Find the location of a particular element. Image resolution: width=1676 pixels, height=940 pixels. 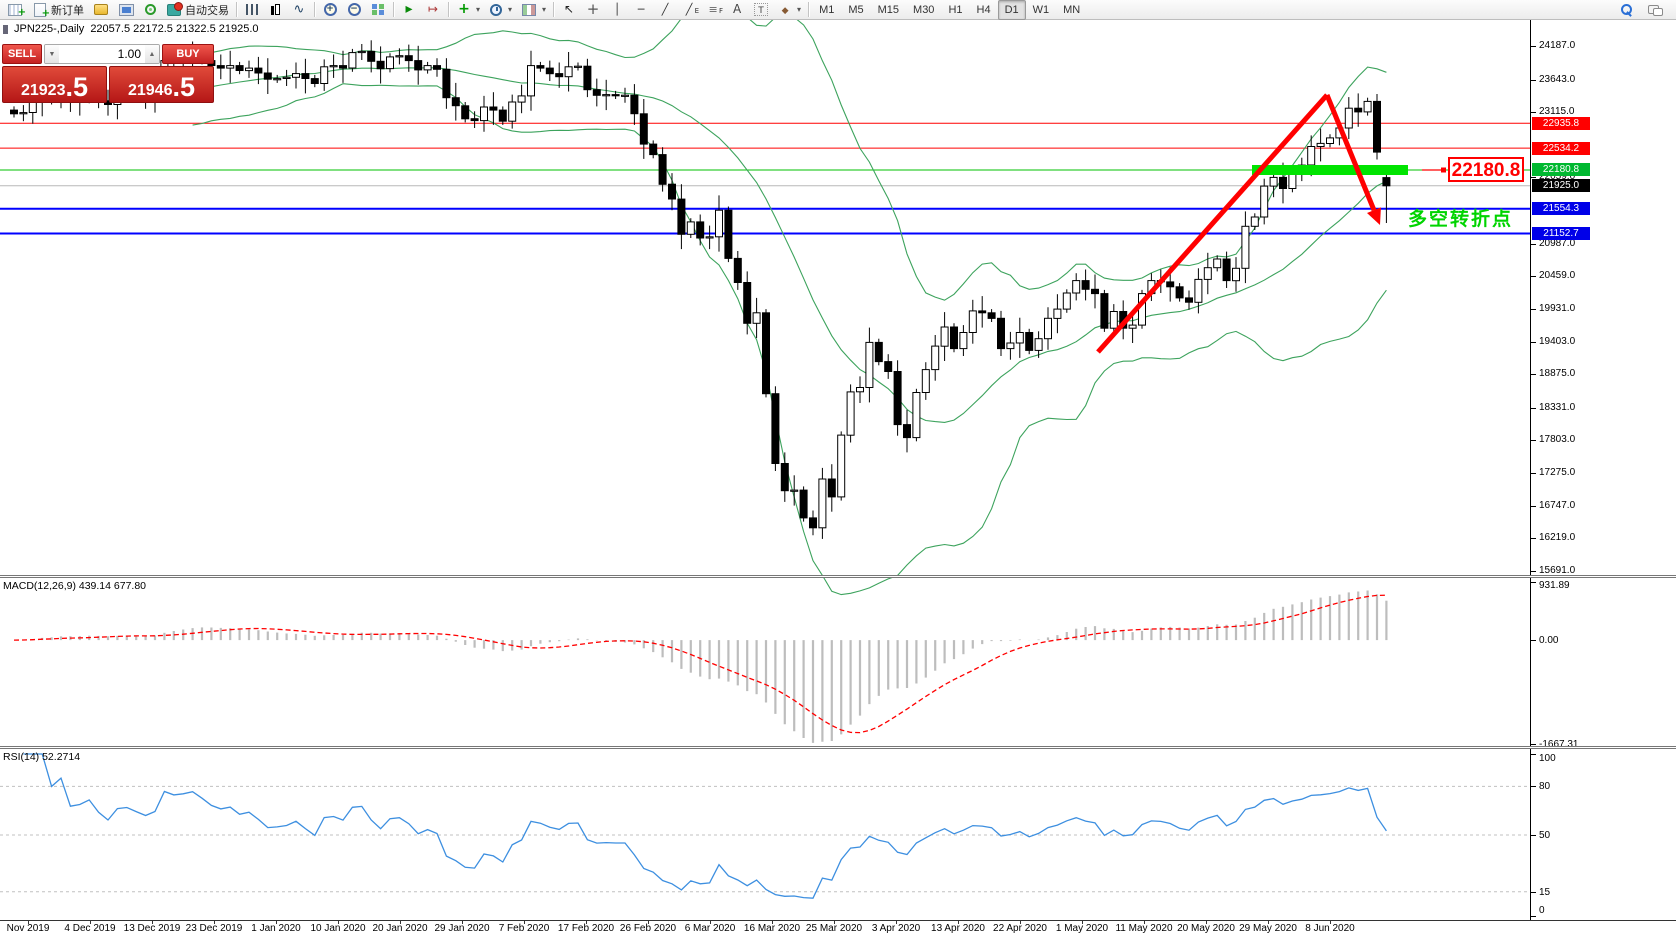

resistance-zone-bar is located at coordinates (1330, 170).